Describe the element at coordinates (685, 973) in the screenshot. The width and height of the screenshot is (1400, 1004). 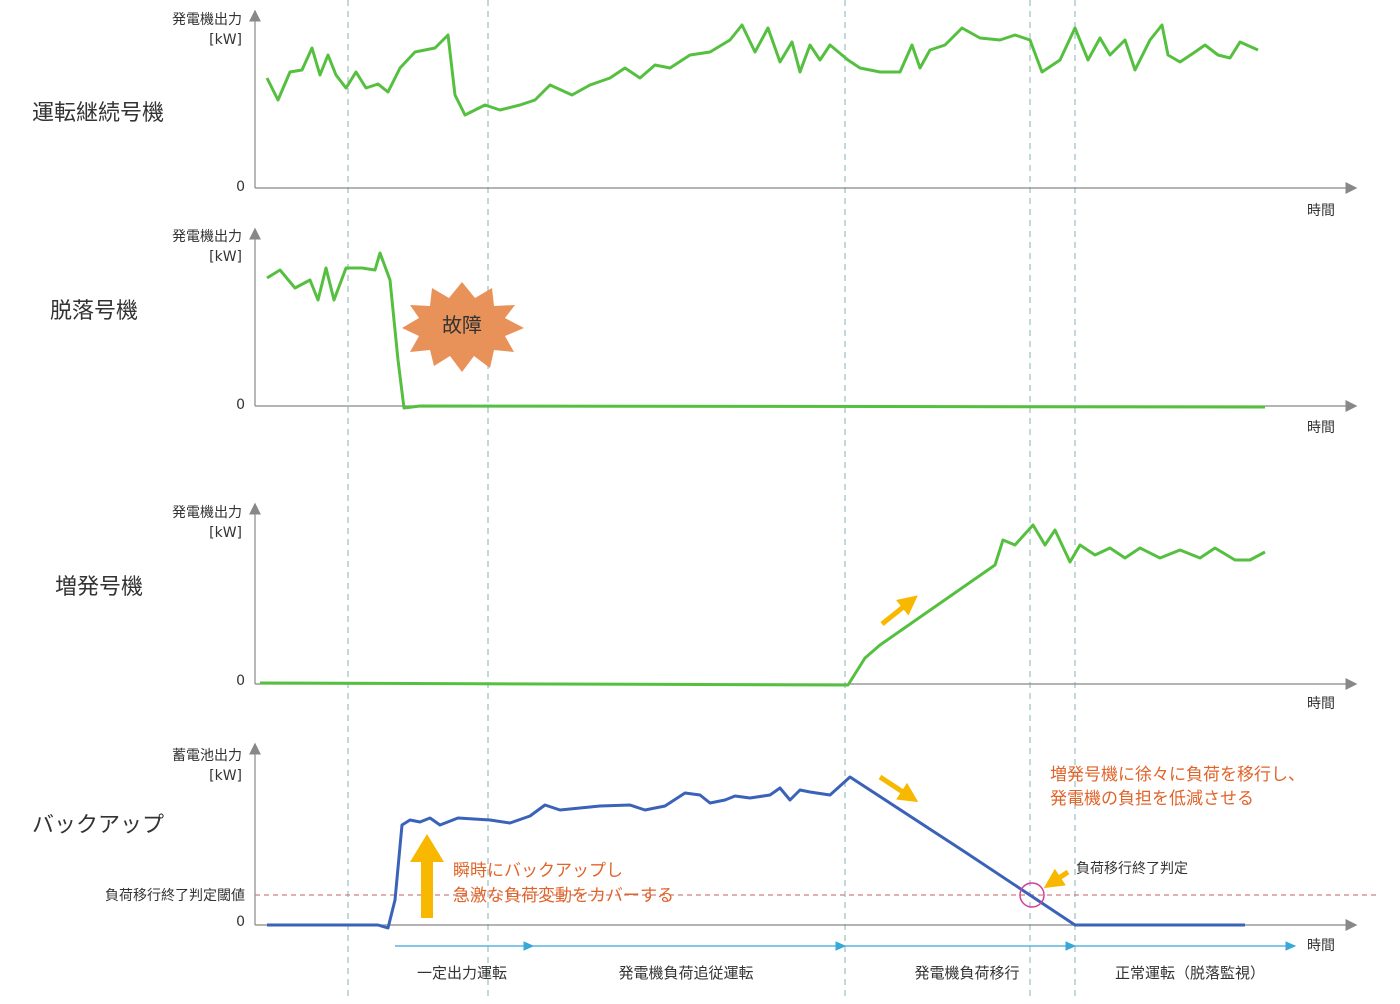
I see `phase-label: 発電機負荷追従運転` at that location.